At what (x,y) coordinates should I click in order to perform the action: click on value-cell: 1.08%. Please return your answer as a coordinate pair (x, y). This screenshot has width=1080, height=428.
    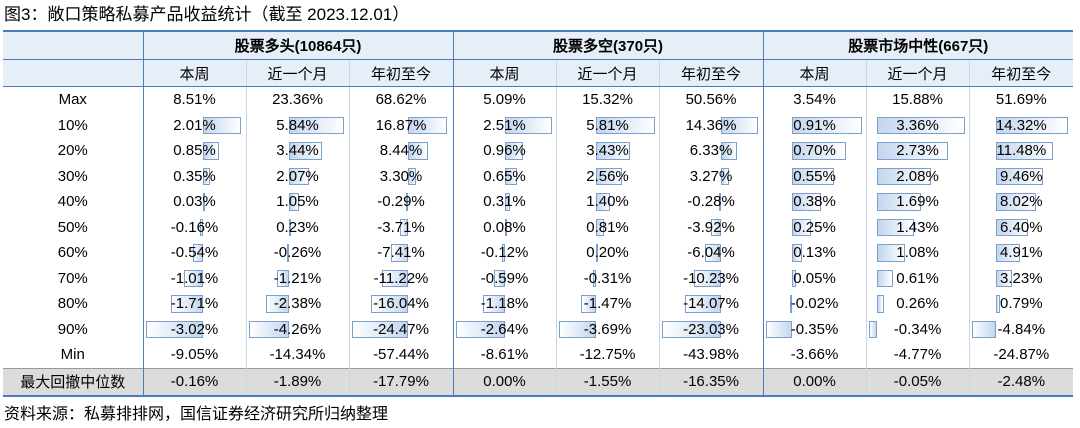
    Looking at the image, I should click on (917, 253).